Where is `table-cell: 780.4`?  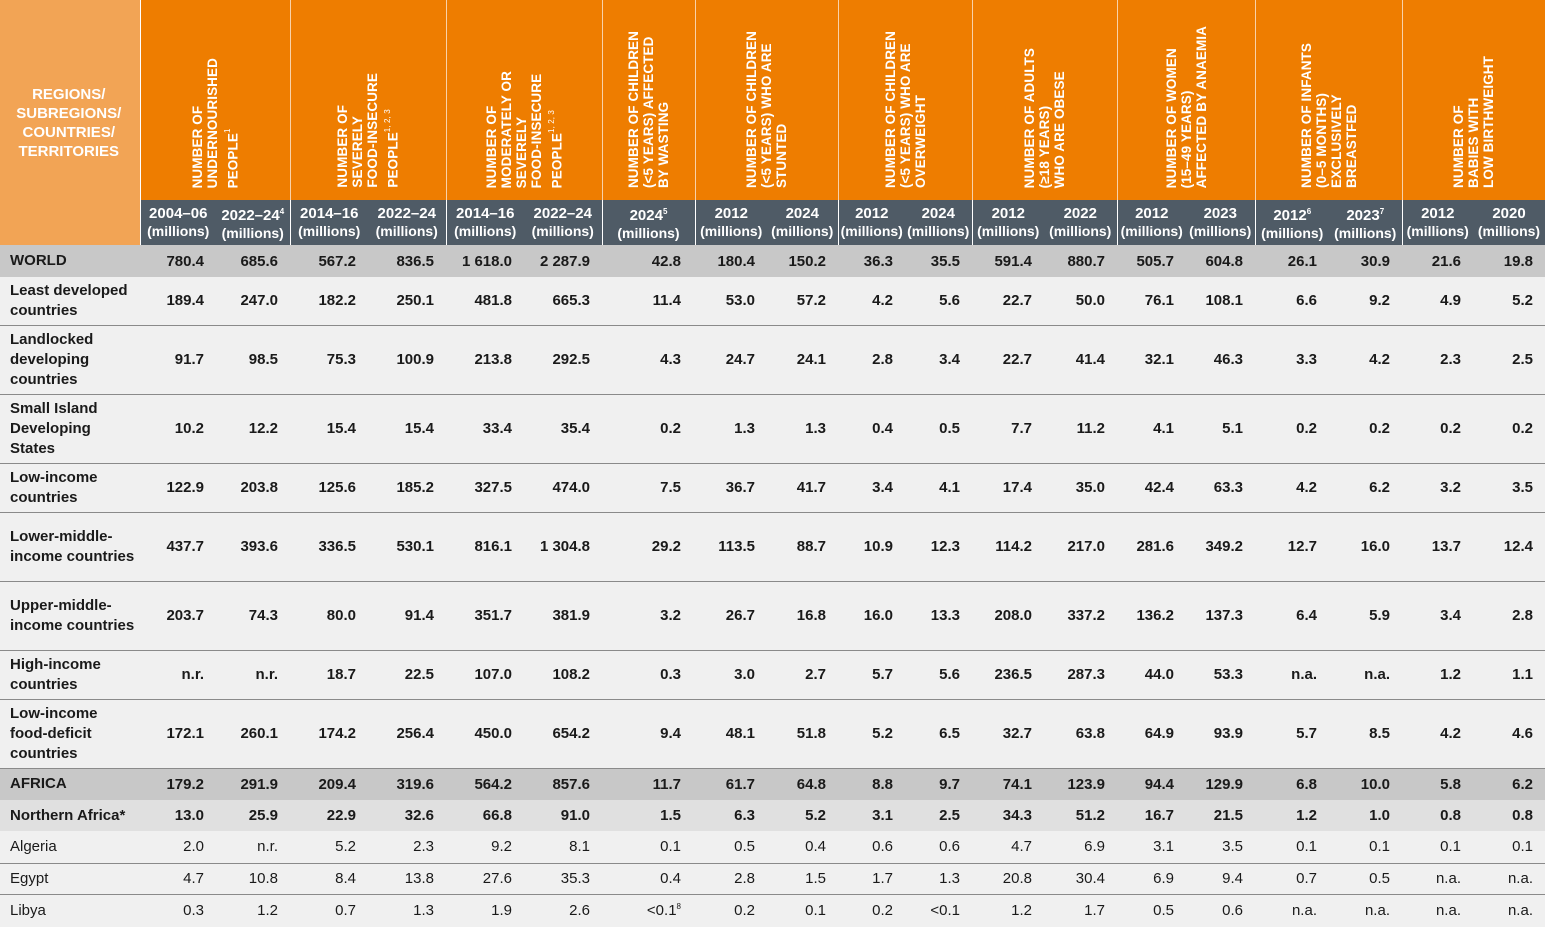
table-cell: 780.4 is located at coordinates (178, 261).